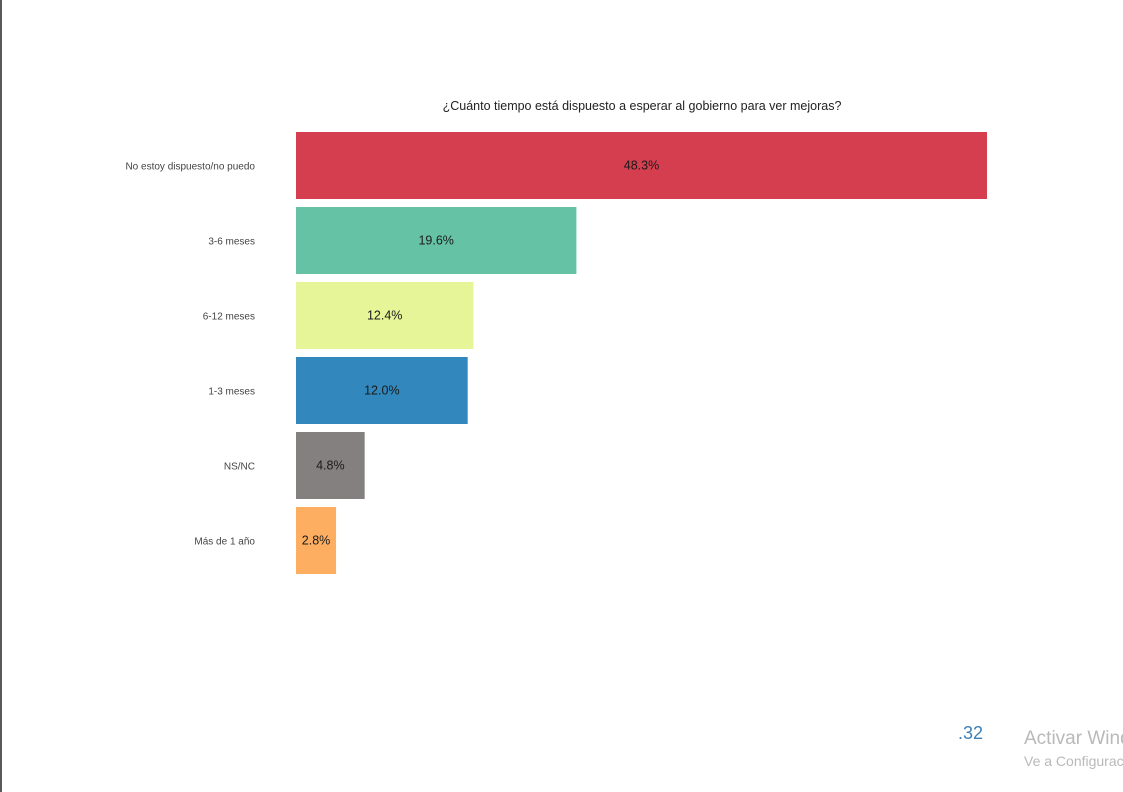  I want to click on data-label: 4.8%, so click(330, 466).